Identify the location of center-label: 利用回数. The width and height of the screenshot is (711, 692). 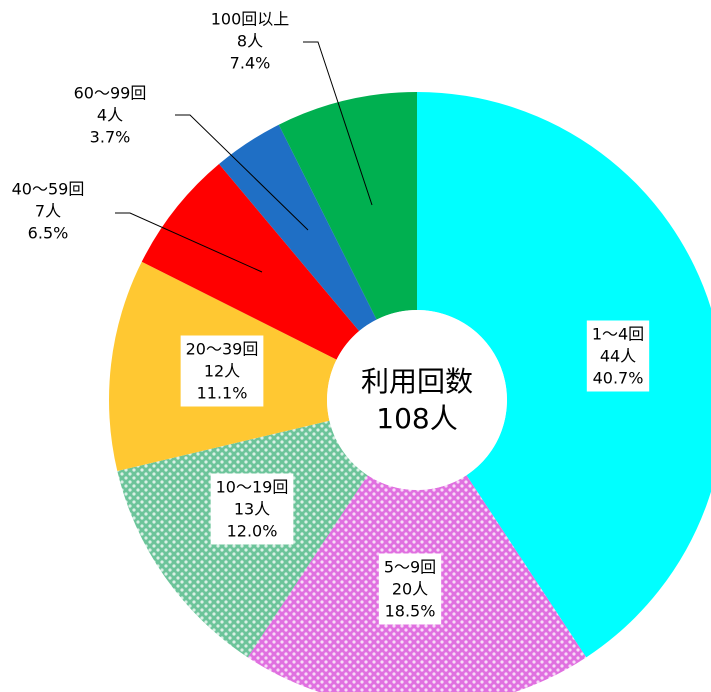
(417, 381).